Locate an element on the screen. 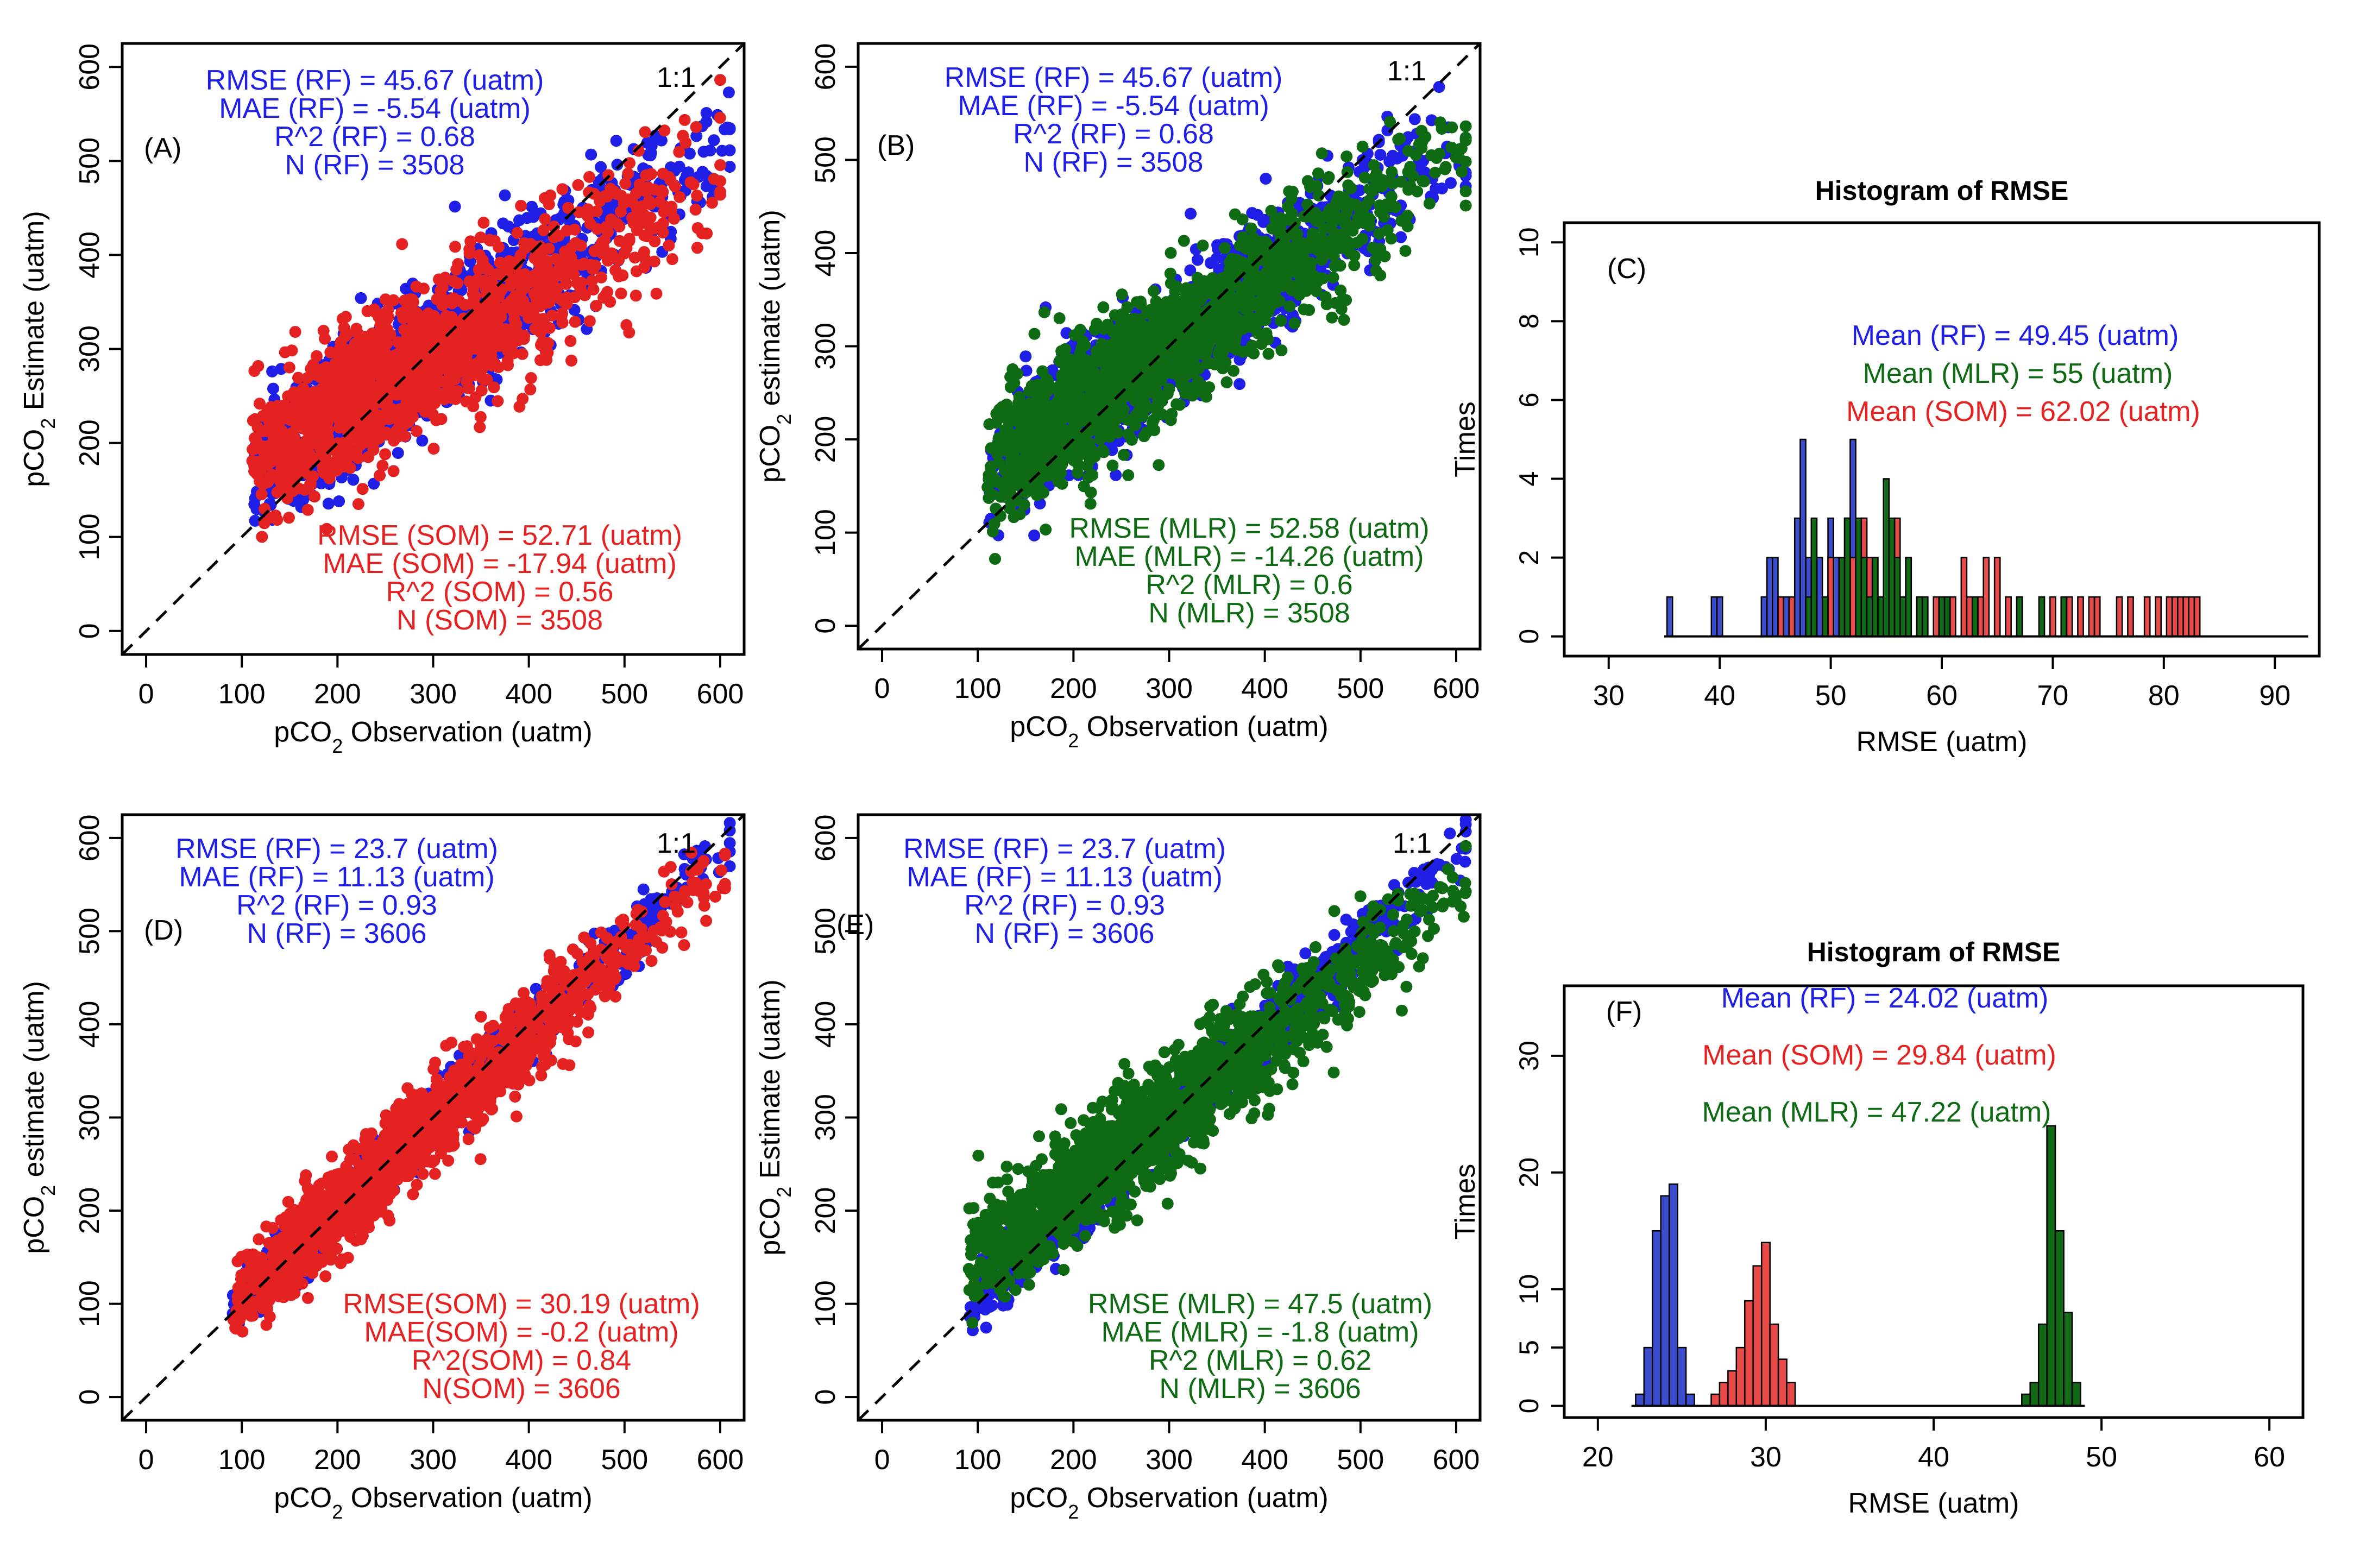 The width and height of the screenshot is (2360, 1568). stats-bottom-line: R^2 (SOM) = 0.56 is located at coordinates (500, 592).